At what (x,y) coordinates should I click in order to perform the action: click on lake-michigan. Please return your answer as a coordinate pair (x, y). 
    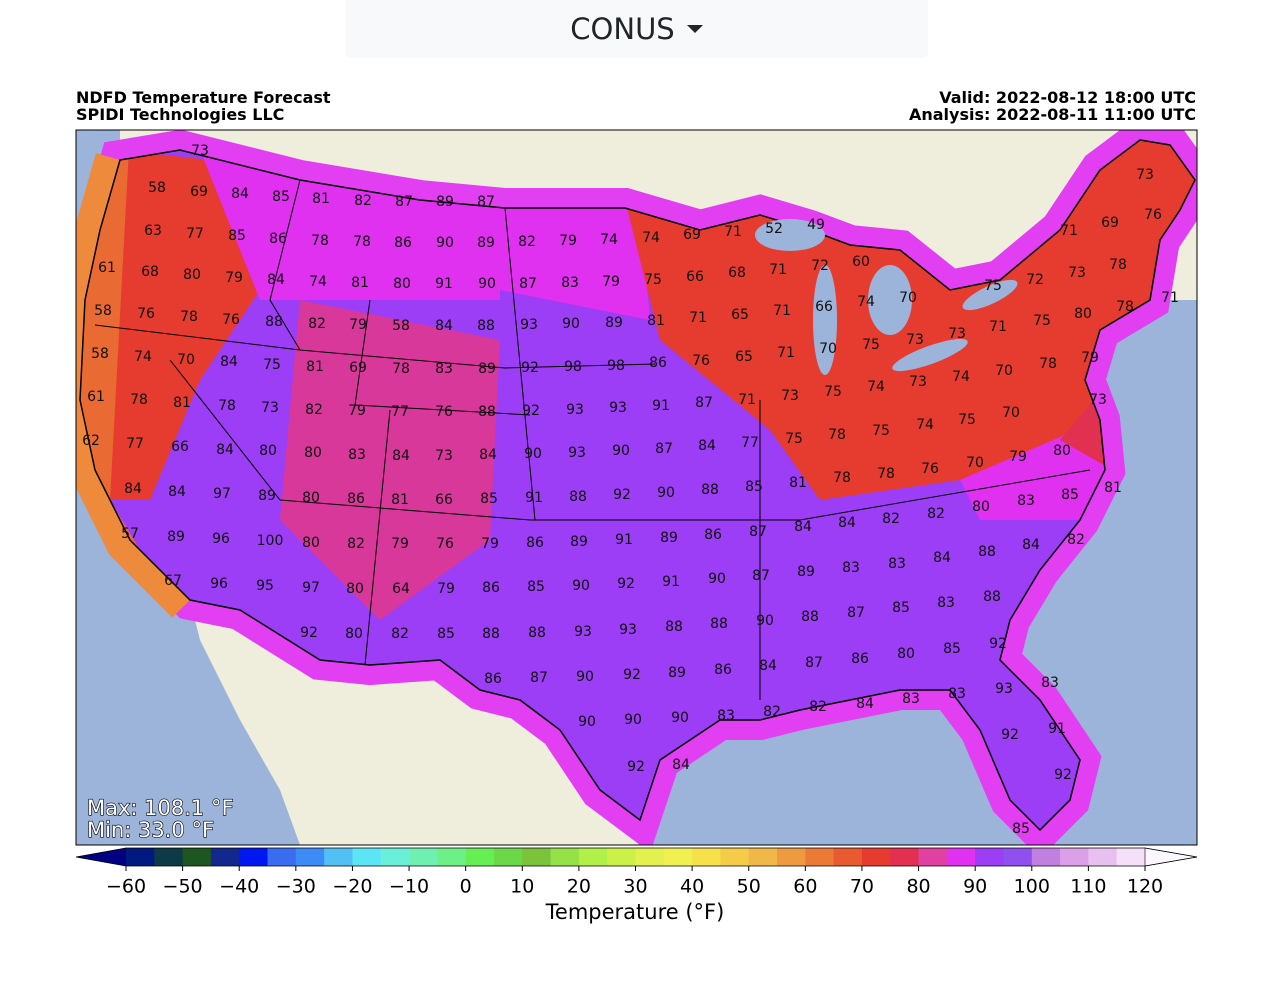
    Looking at the image, I should click on (825, 320).